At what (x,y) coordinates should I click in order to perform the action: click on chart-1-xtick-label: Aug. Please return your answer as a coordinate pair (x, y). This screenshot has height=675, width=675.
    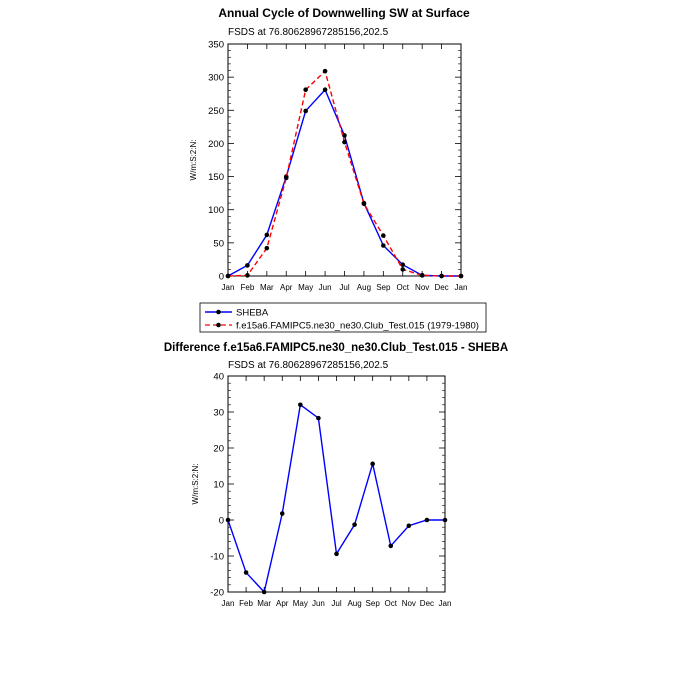
    Looking at the image, I should click on (364, 287).